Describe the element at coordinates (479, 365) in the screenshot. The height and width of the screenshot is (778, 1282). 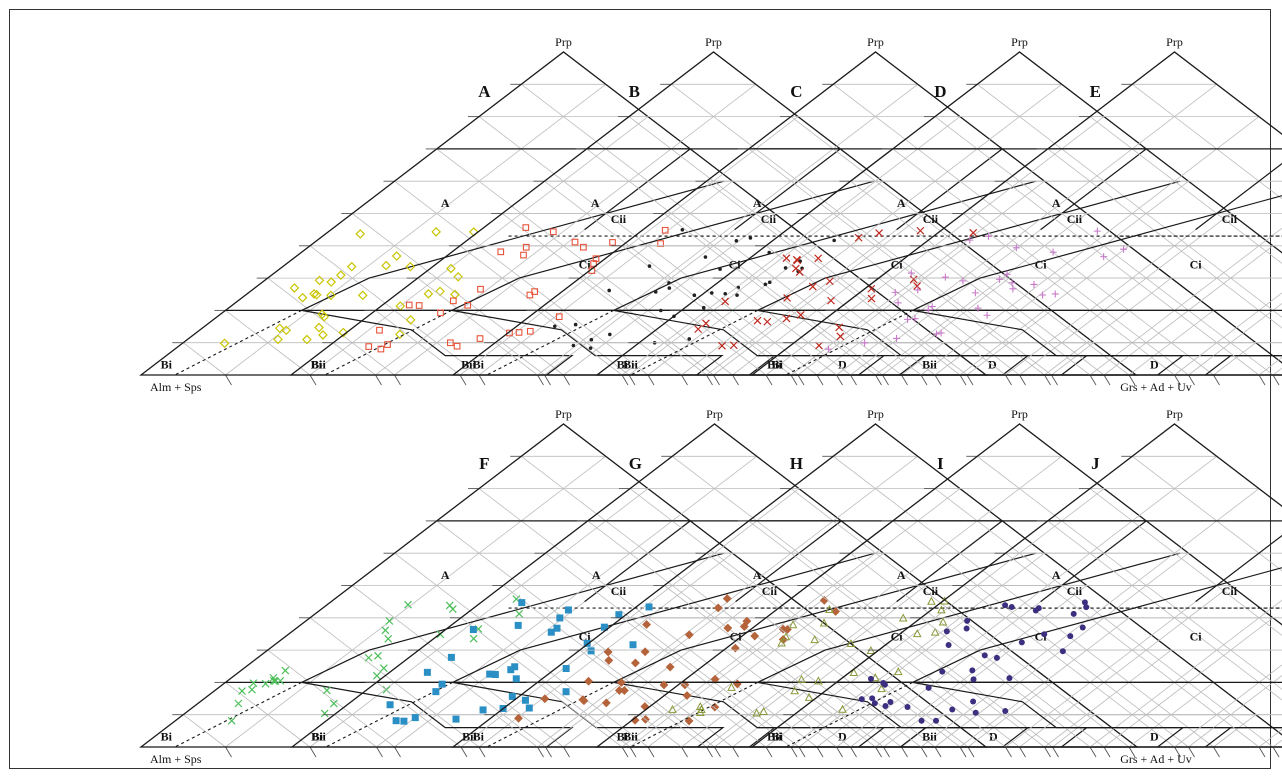
I see `field-label-bi: Bi` at that location.